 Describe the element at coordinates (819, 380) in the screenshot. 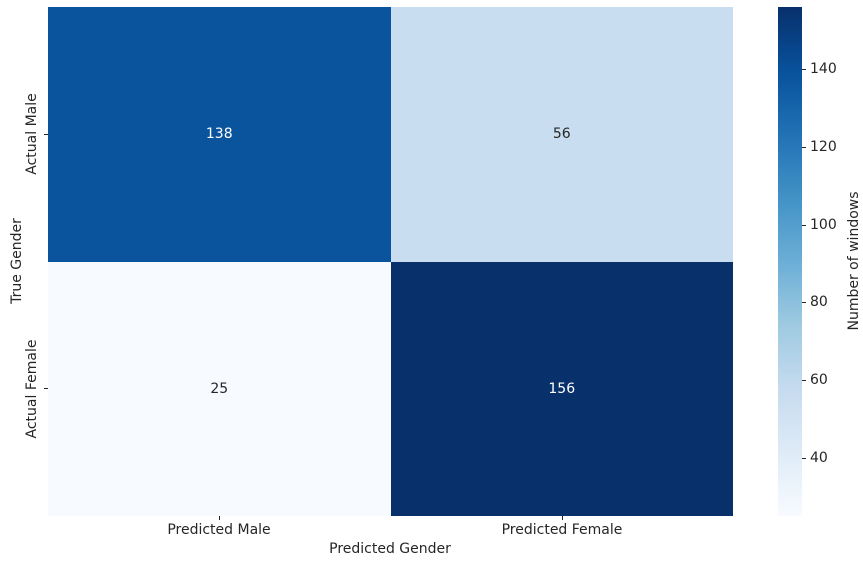

I see `colorbar-tick-label: 60` at that location.